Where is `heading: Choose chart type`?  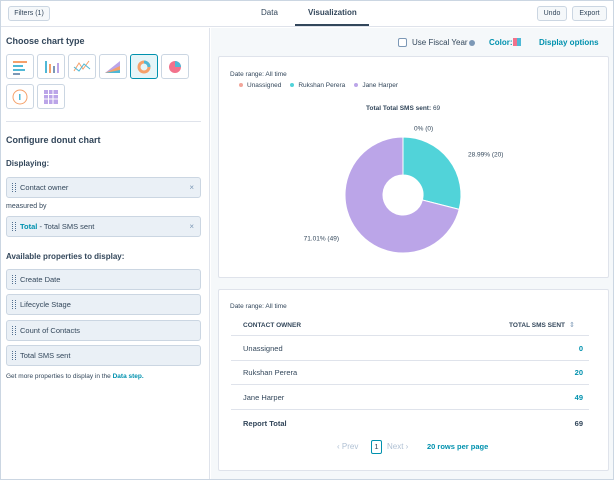 heading: Choose chart type is located at coordinates (45, 41).